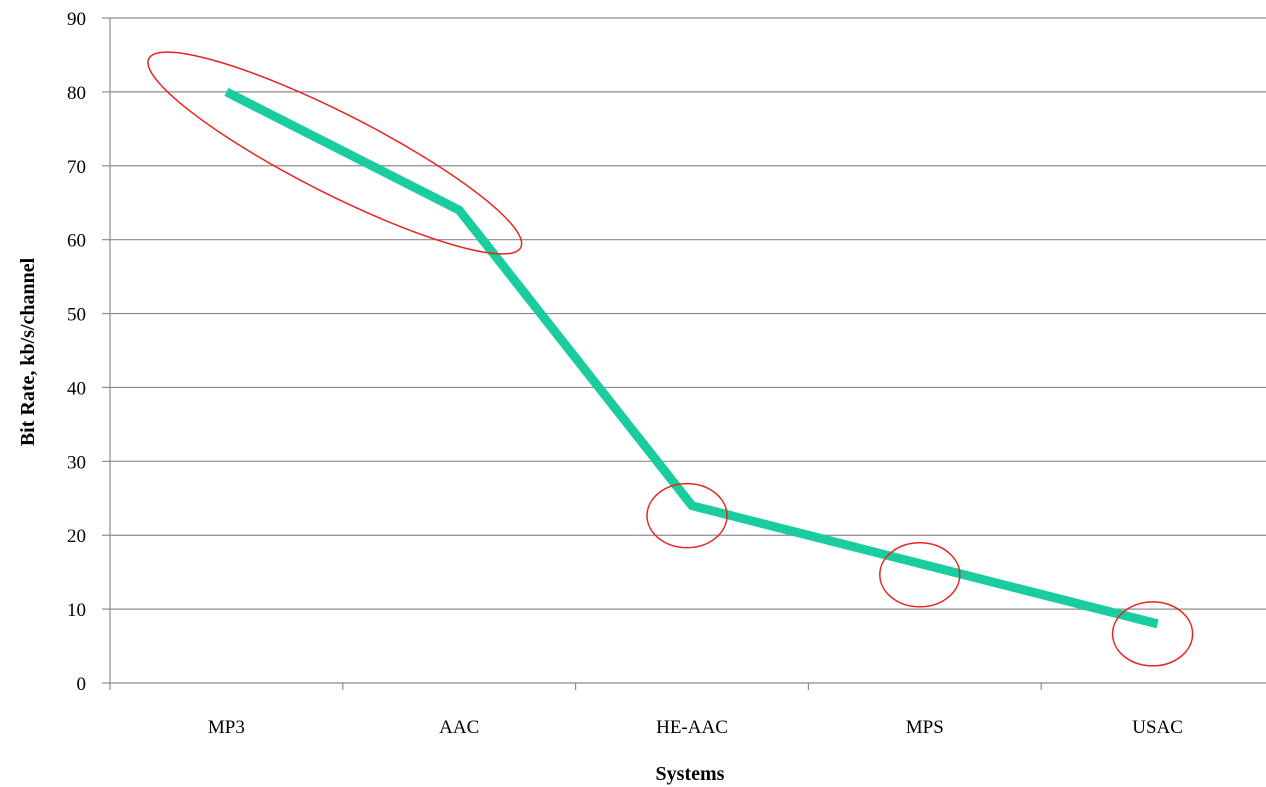 This screenshot has width=1266, height=787. What do you see at coordinates (82, 684) in the screenshot?
I see `y-tick-label: 0` at bounding box center [82, 684].